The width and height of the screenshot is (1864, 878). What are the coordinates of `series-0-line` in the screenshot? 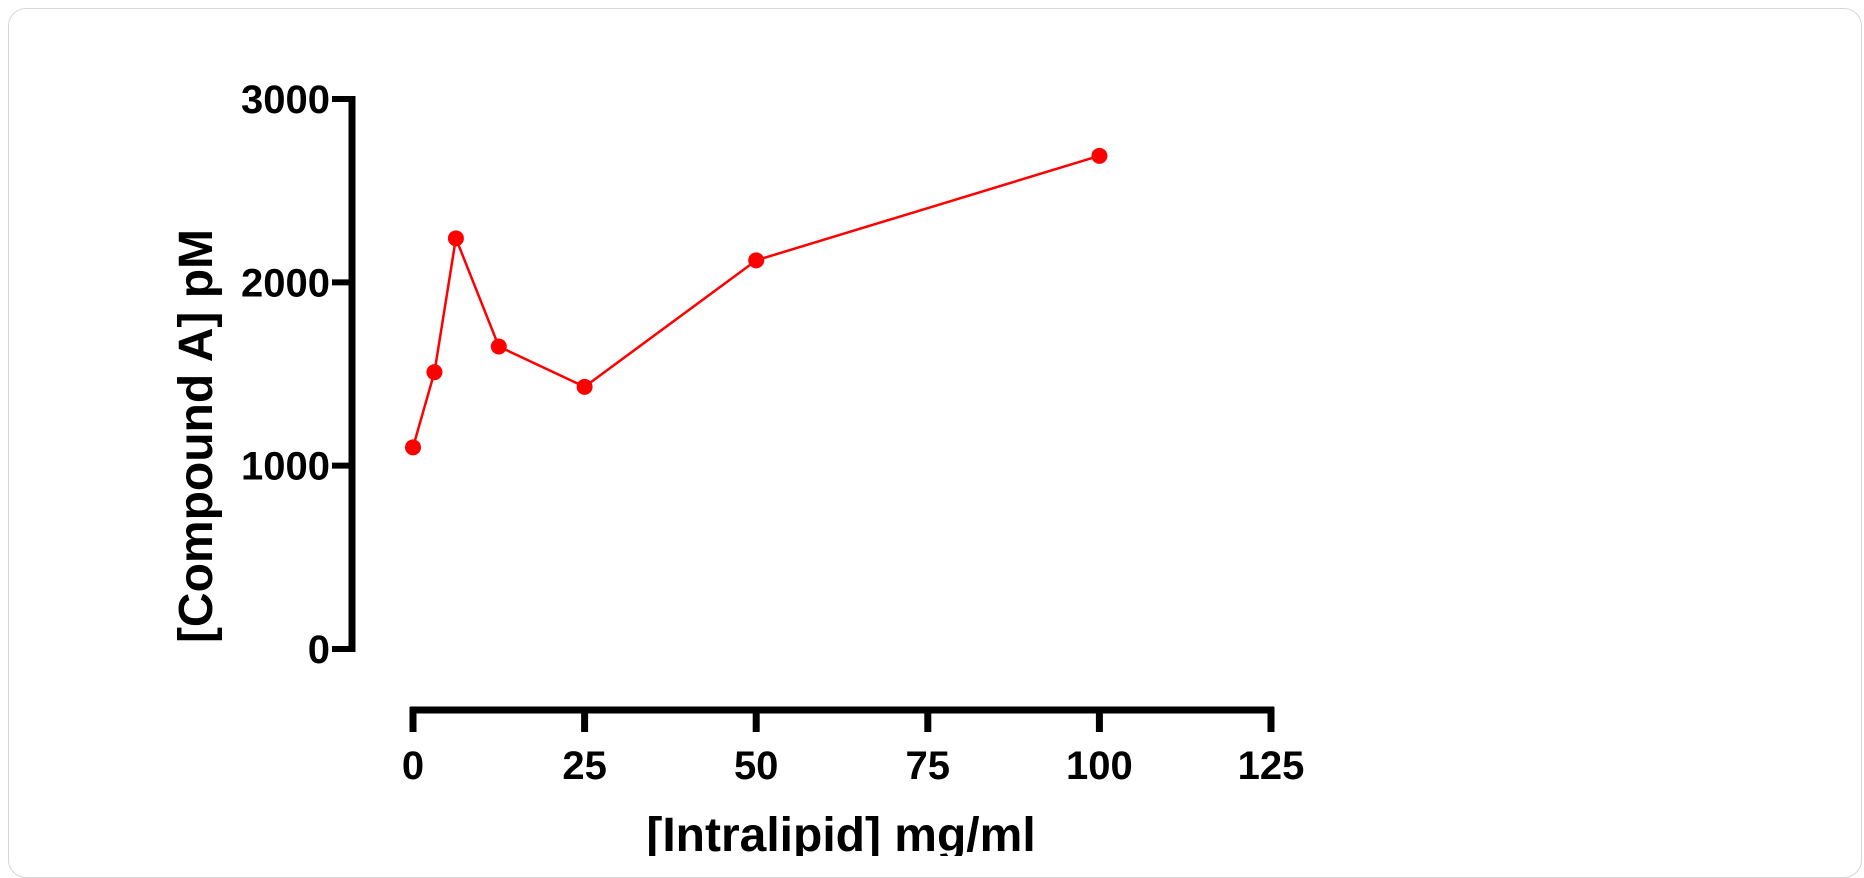 It's located at (755, 301).